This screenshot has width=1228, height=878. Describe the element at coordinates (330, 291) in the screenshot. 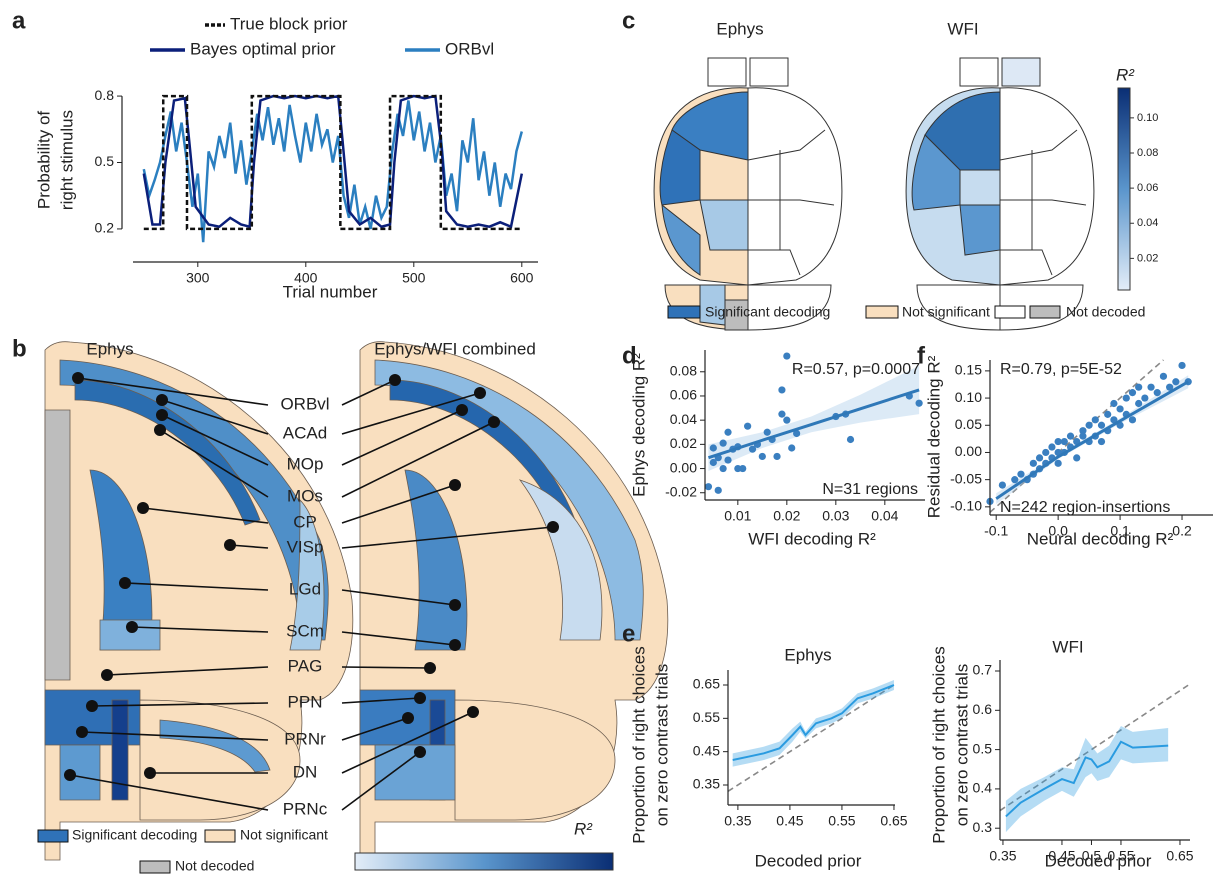

I see `x-axis-label: Trial number` at that location.